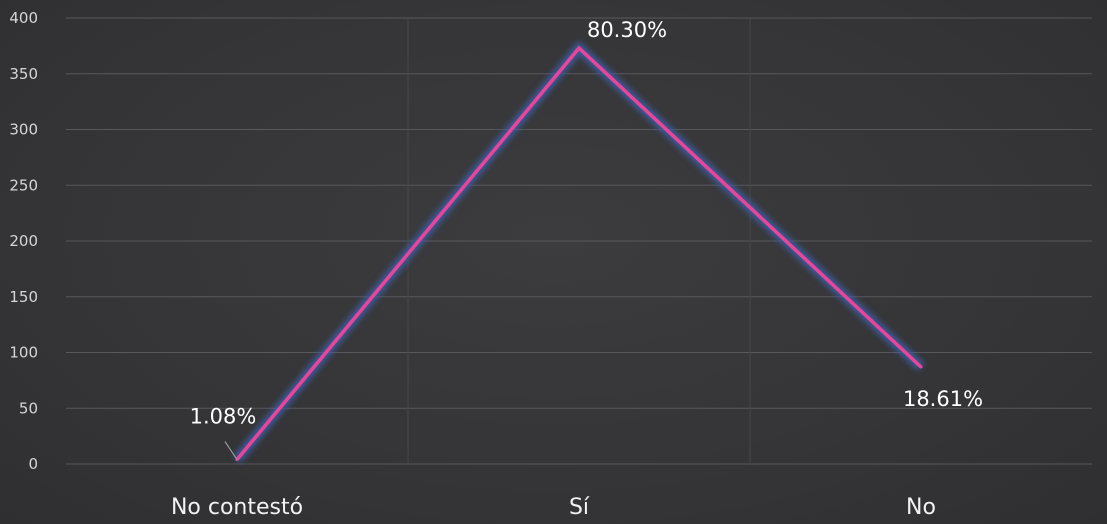 This screenshot has width=1107, height=524. Describe the element at coordinates (23, 18) in the screenshot. I see `y-tick-label: 400` at that location.